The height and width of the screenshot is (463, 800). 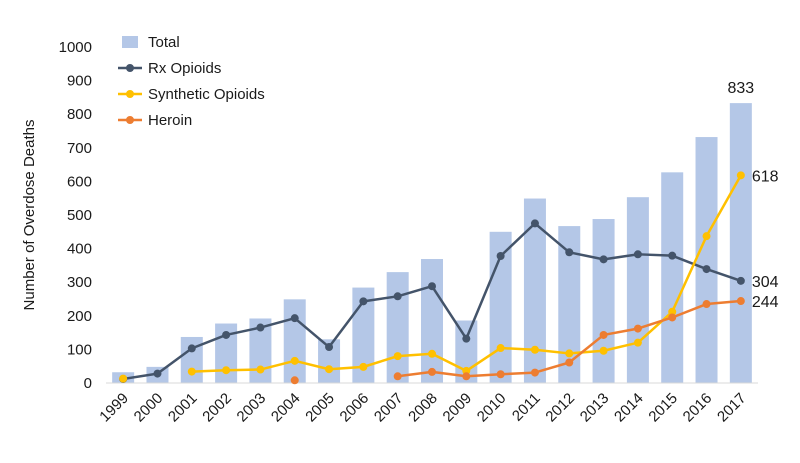 I want to click on point-synthetic-opioids-2006, so click(x=363, y=366).